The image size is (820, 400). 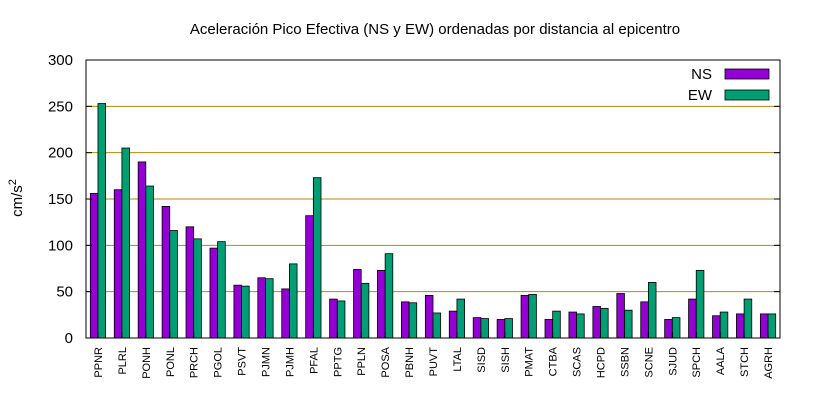 I want to click on y-tick-label: 50, so click(x=64, y=292).